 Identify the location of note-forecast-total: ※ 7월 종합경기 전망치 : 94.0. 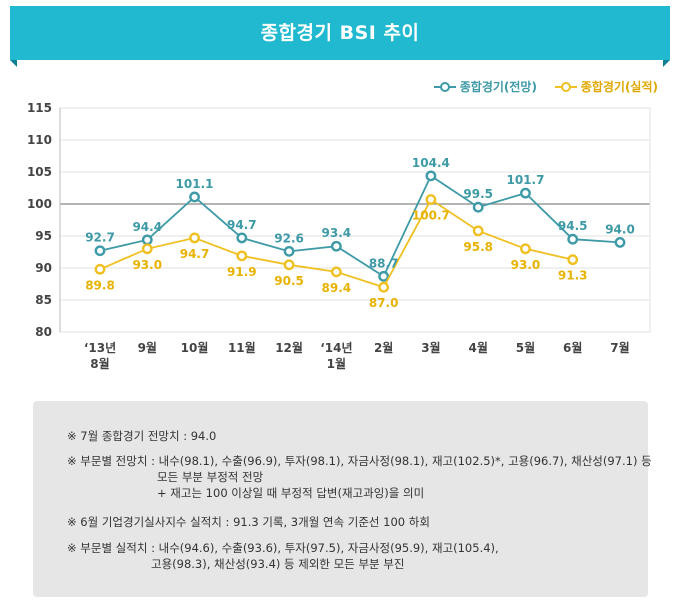
(141, 436).